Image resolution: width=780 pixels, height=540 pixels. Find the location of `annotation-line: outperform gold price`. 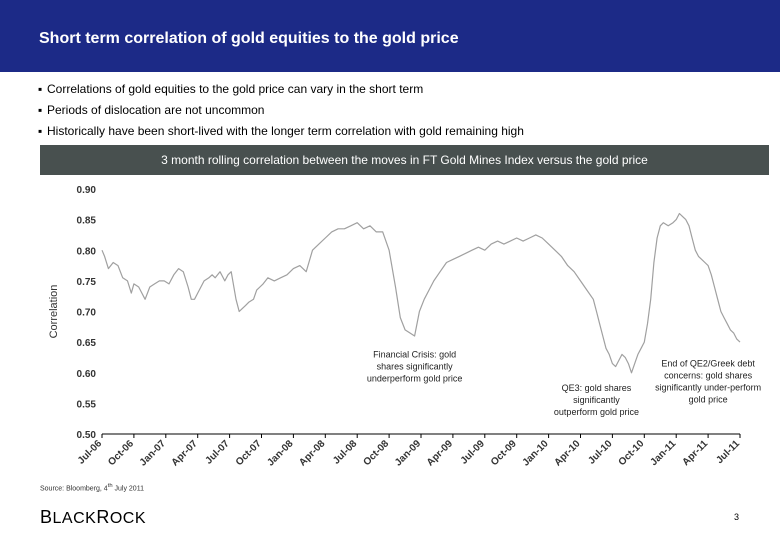

annotation-line: outperform gold price is located at coordinates (596, 412).